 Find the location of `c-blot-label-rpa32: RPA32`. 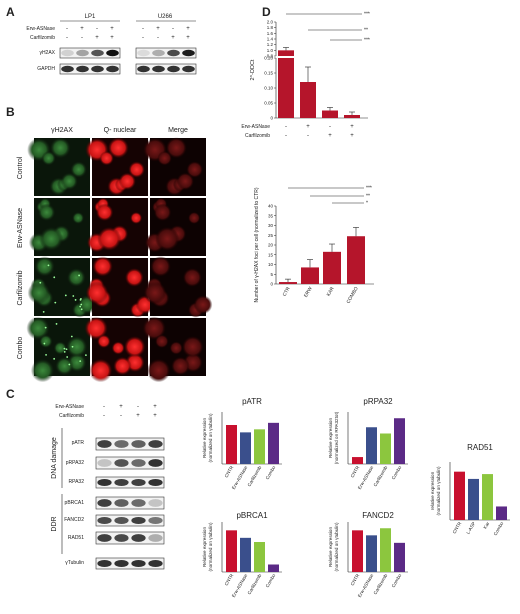

c-blot-label-rpa32: RPA32 is located at coordinates (77, 482).